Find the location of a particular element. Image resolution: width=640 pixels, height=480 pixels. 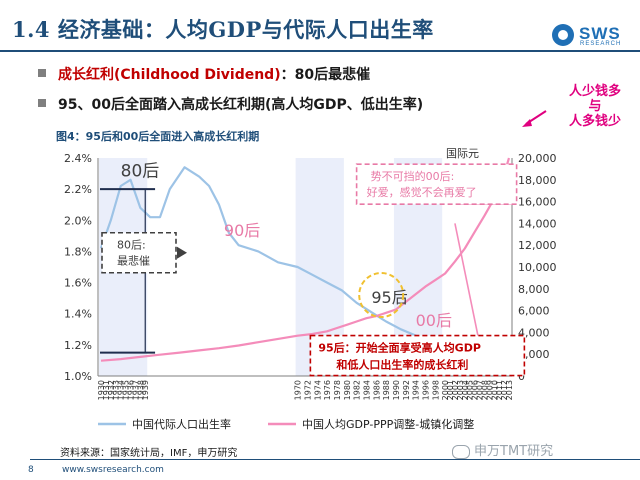

bullet-2-text: 95、00后全面踏入高成长红利期(高人均GDP、低出生率) is located at coordinates (241, 105).